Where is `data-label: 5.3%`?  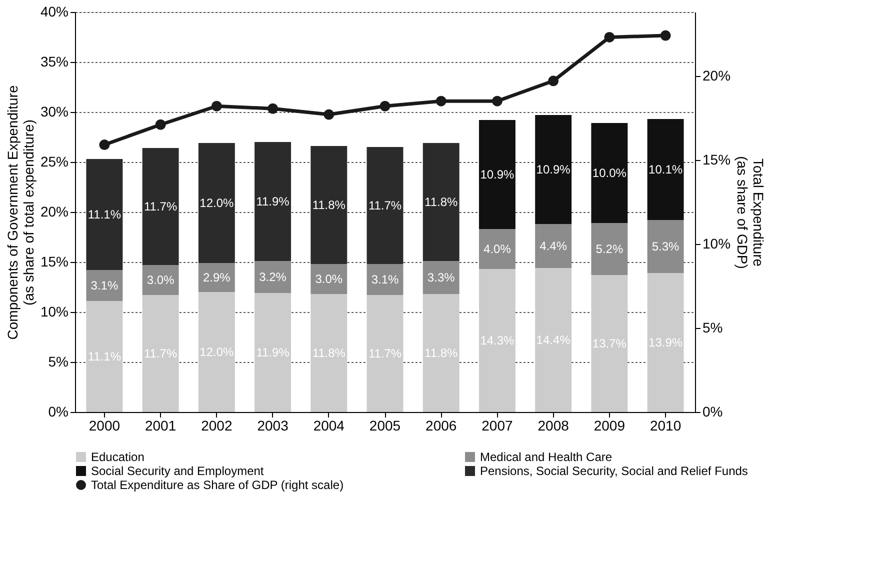
data-label: 5.3% is located at coordinates (666, 247).